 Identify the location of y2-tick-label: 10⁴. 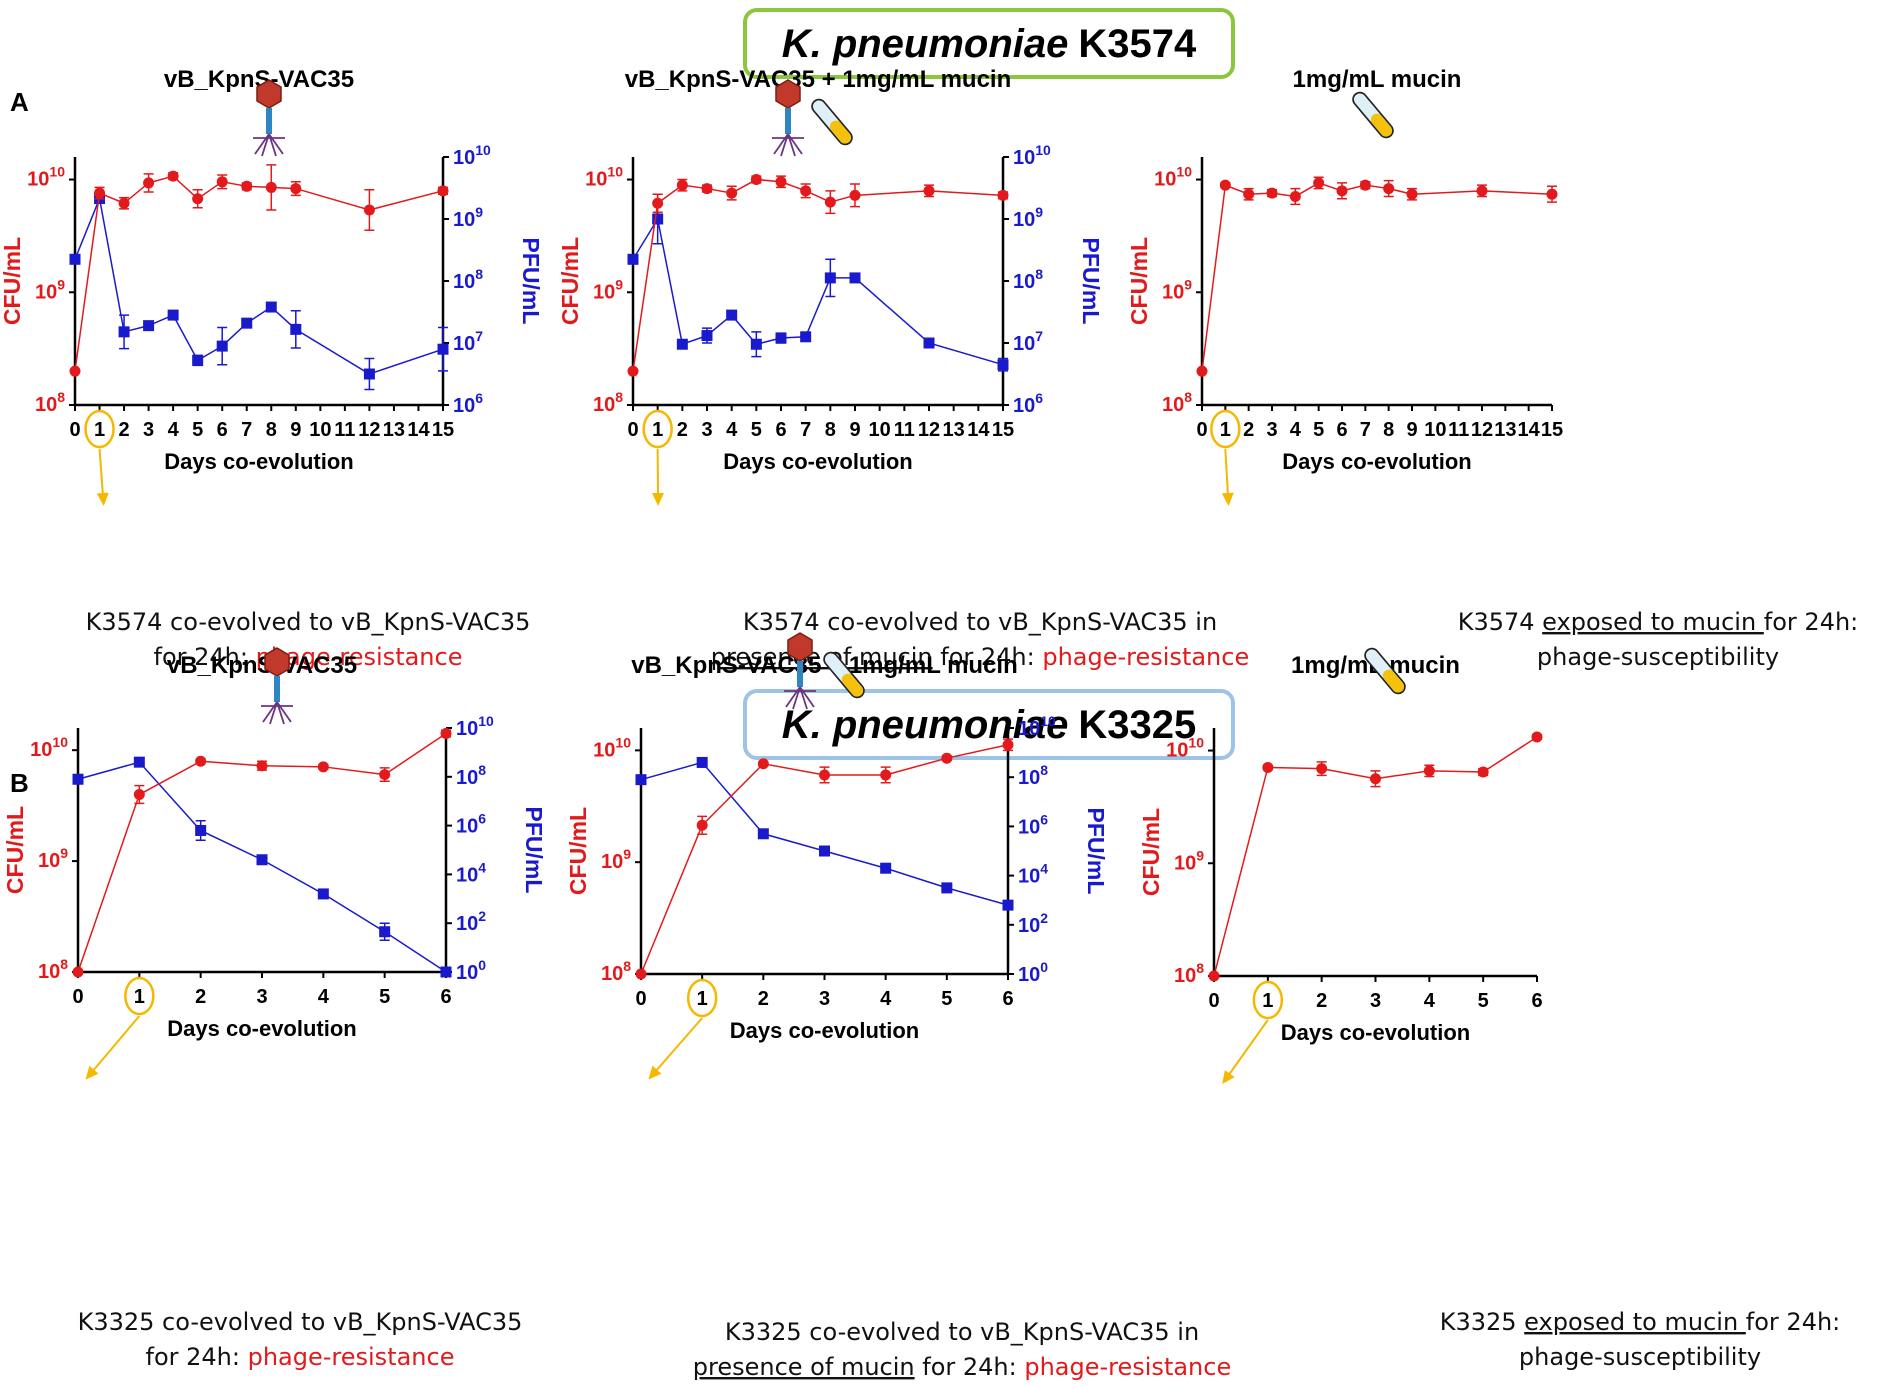
(1033, 874).